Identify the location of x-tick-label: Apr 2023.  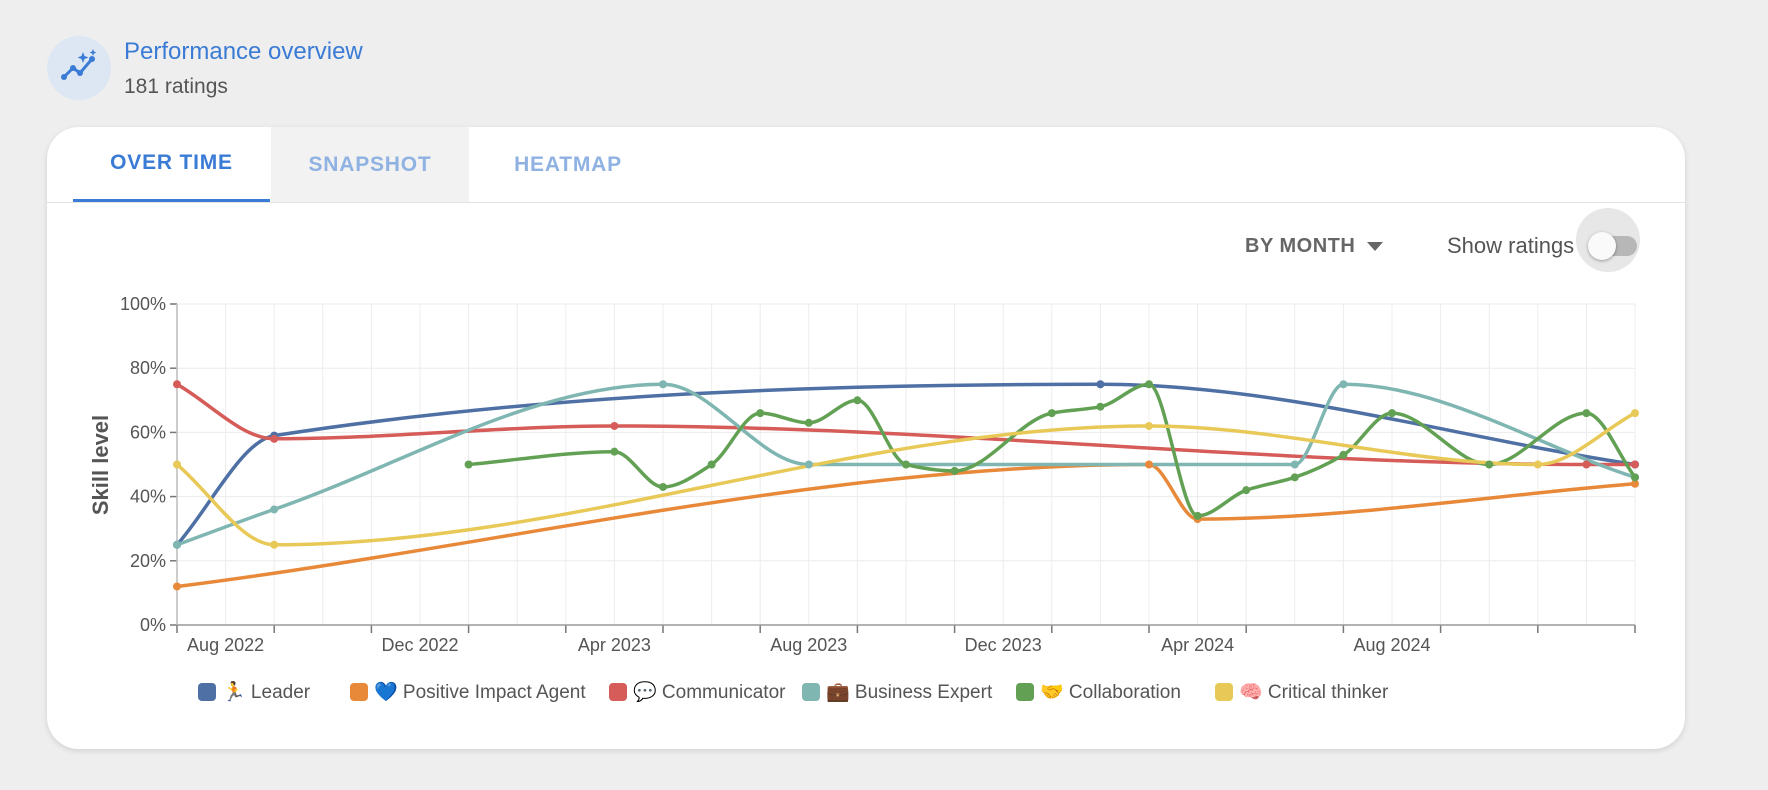
(614, 645).